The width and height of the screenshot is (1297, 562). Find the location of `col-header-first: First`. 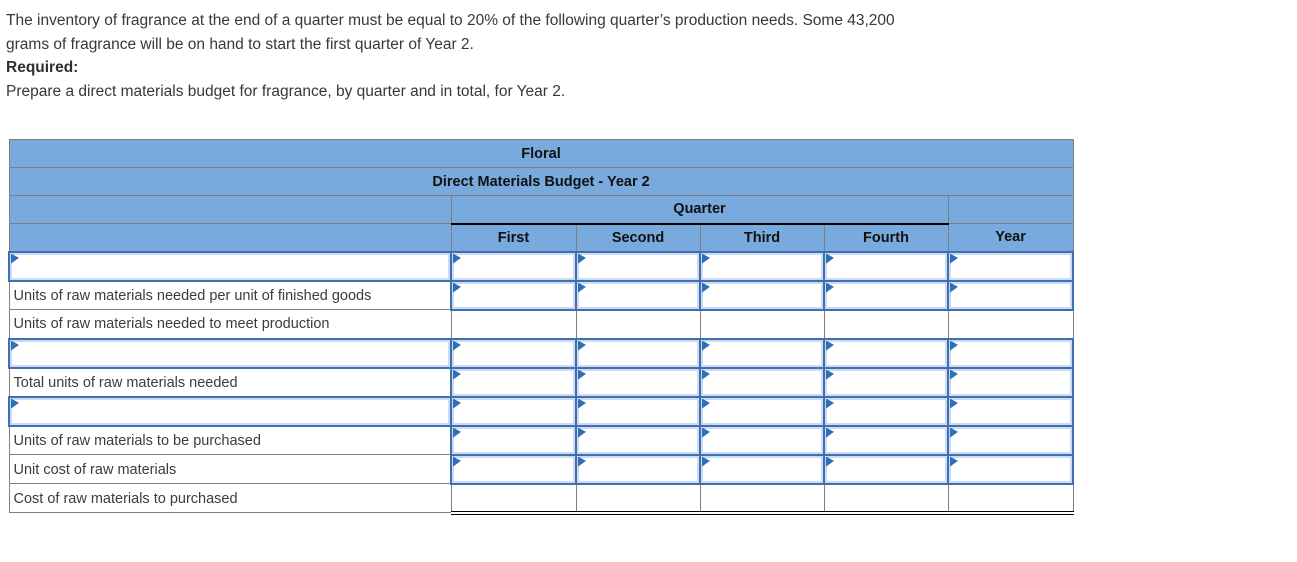

col-header-first: First is located at coordinates (513, 237).